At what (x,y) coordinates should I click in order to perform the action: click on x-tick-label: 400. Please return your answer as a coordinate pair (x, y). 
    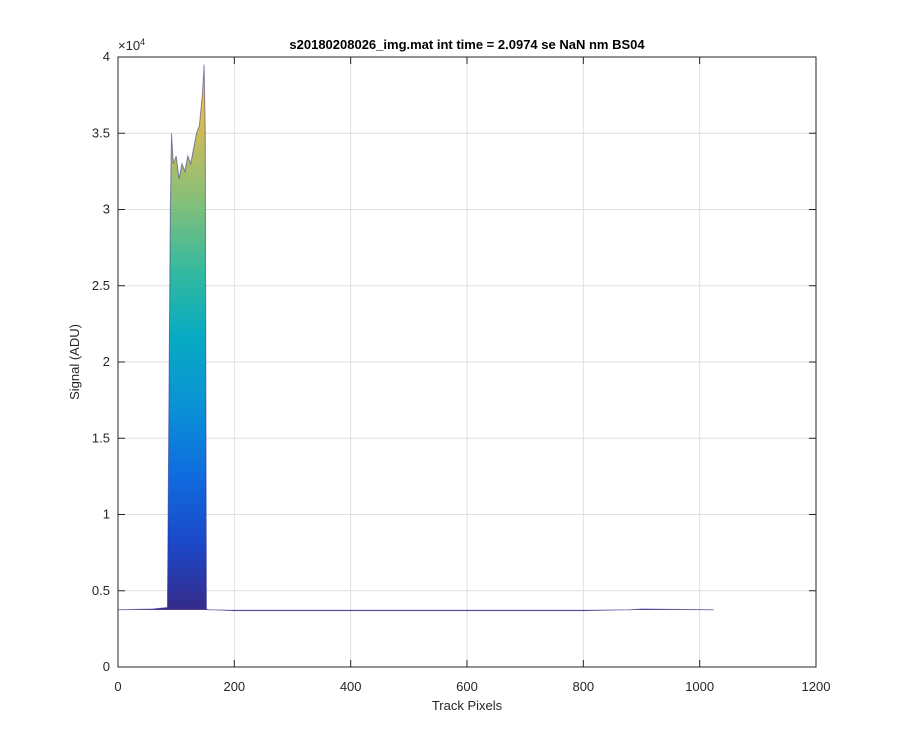
    Looking at the image, I should click on (351, 686).